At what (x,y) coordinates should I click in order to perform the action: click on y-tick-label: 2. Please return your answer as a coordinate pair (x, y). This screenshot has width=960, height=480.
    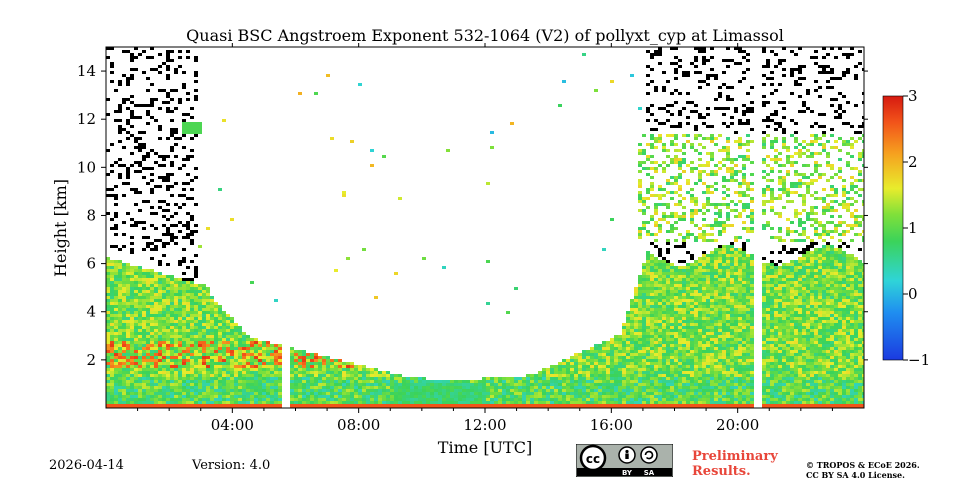
    Looking at the image, I should click on (91, 360).